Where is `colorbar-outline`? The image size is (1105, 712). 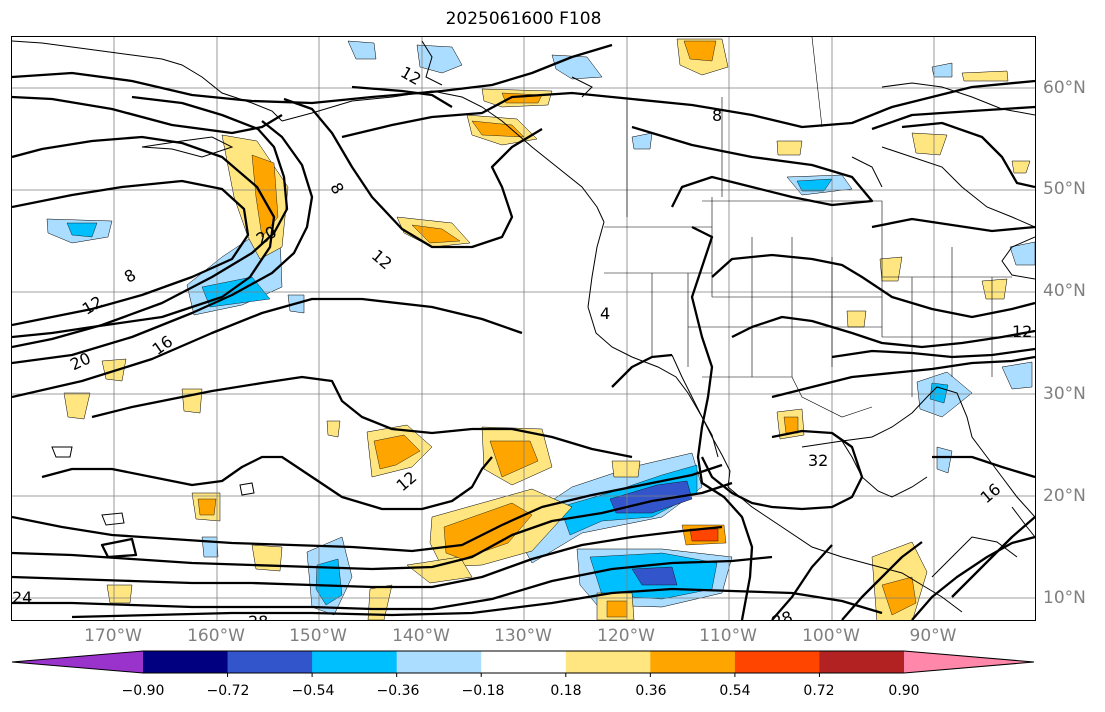 colorbar-outline is located at coordinates (523, 662).